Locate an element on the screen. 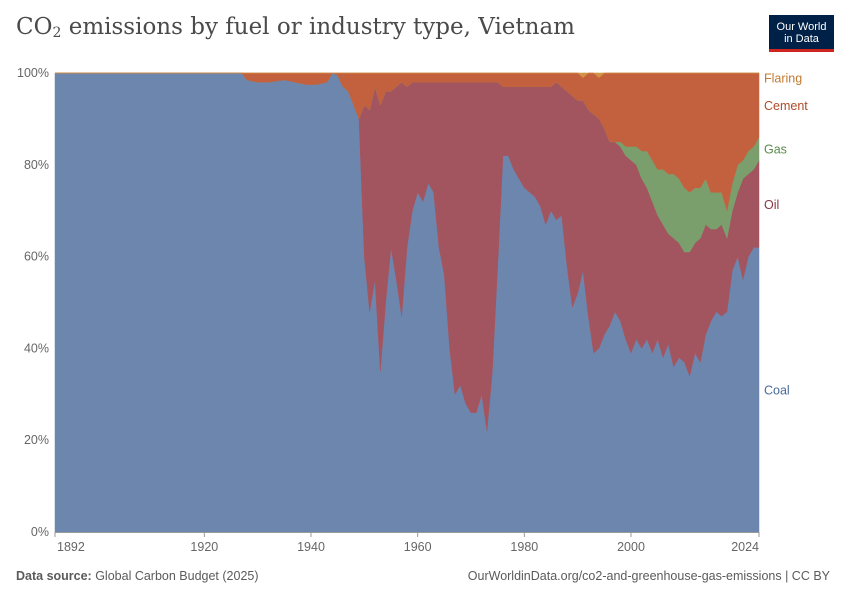 Image resolution: width=850 pixels, height=600 pixels. legend: Flaring Cement Gas Oil Coal is located at coordinates (786, 235).